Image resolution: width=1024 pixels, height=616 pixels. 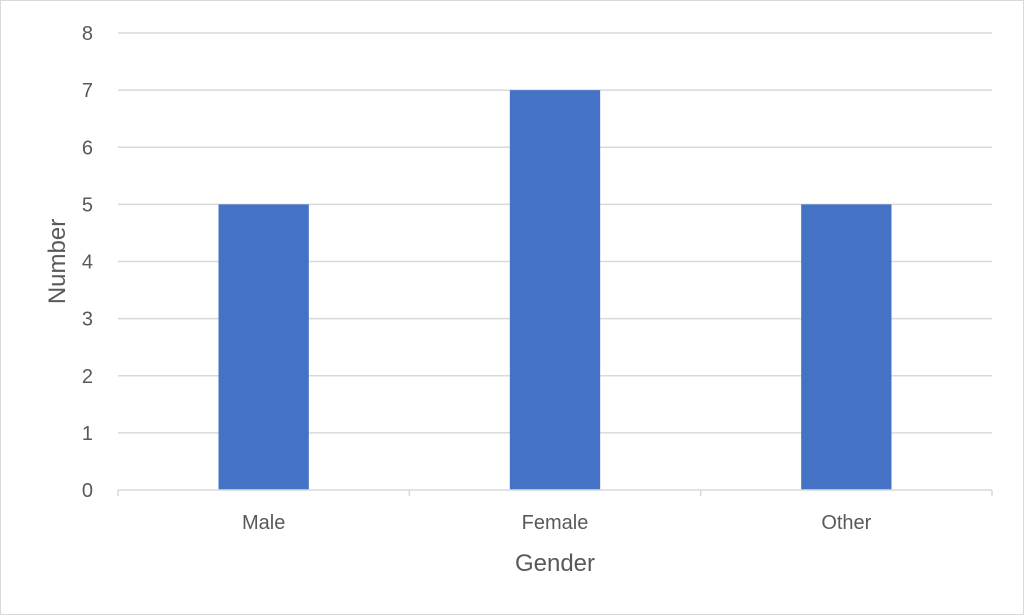 What do you see at coordinates (263, 347) in the screenshot?
I see `bar-male` at bounding box center [263, 347].